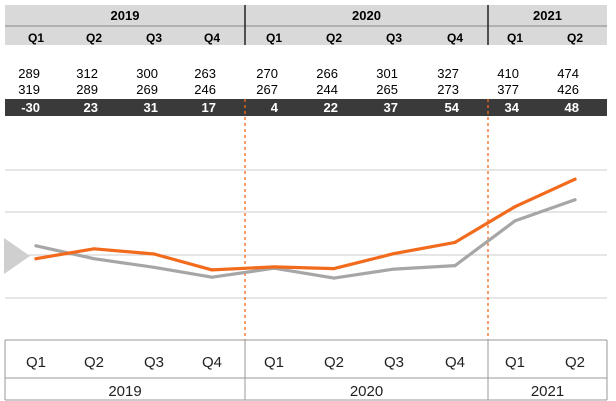 Image resolution: width=616 pixels, height=401 pixels. Describe the element at coordinates (205, 73) in the screenshot. I see `value-row1-cell: 263` at that location.